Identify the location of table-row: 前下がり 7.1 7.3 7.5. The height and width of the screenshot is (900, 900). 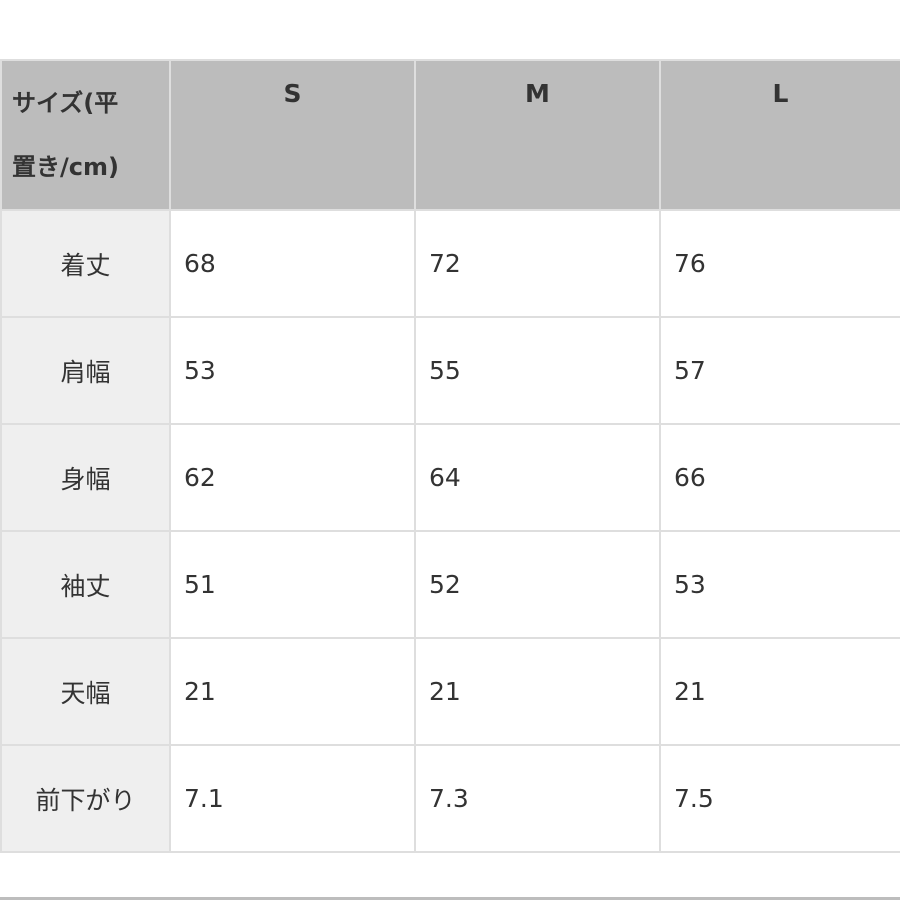
(450, 798).